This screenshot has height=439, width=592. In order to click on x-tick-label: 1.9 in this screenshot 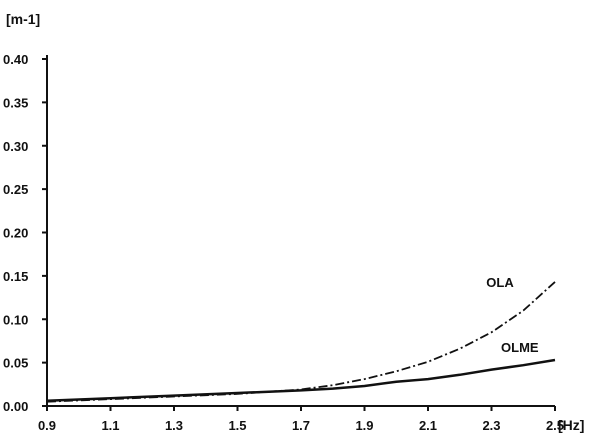, I will do `click(364, 425)`.